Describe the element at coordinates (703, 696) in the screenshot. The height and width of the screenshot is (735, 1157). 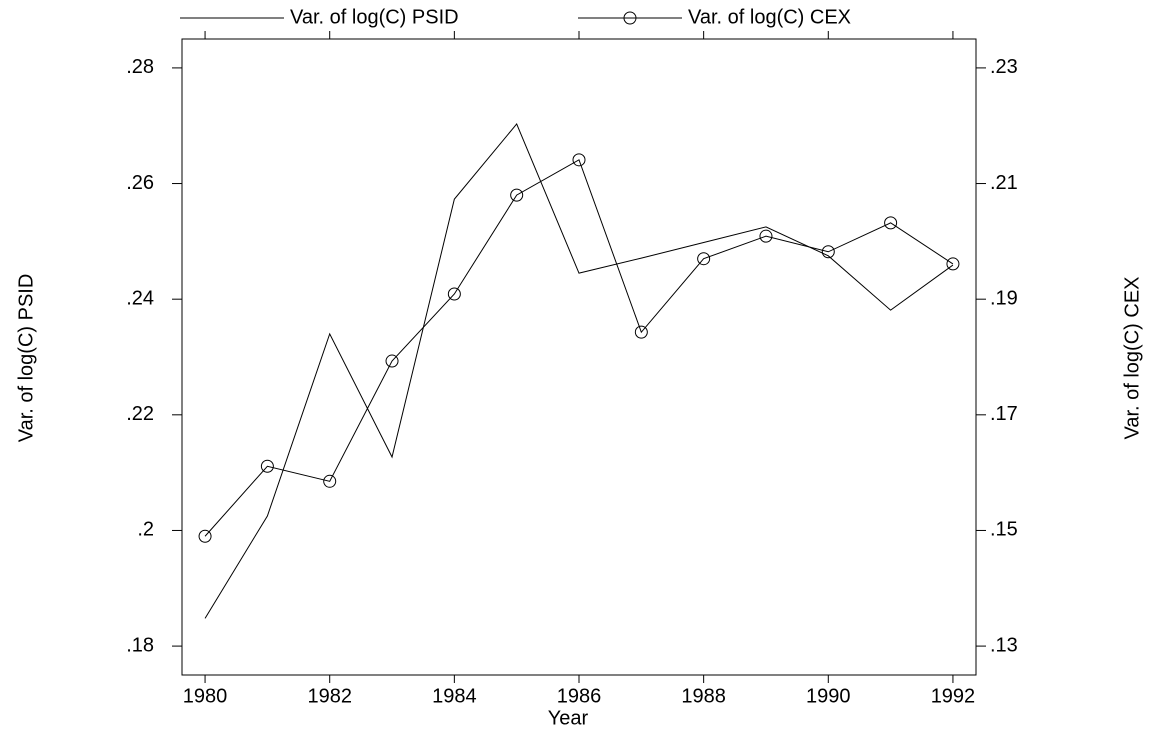
I see `x-tick-label: 1988` at that location.